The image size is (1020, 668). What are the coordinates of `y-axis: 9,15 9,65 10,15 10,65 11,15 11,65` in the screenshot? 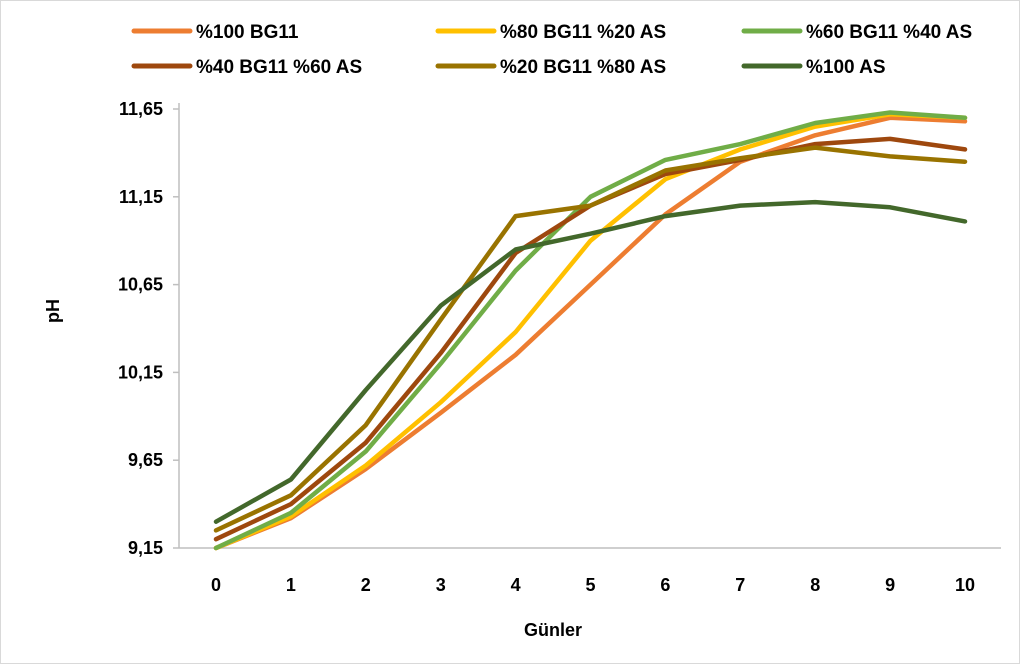 It's located at (149, 328).